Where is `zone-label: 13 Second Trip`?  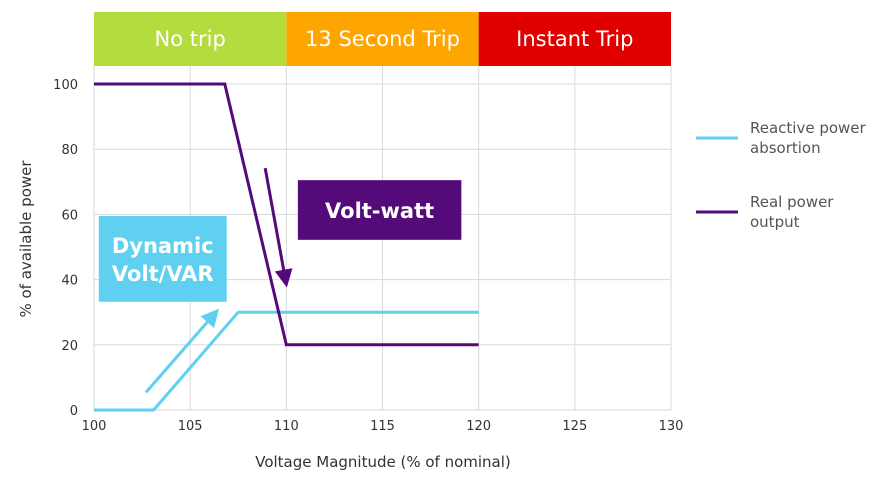
zone-label: 13 Second Trip is located at coordinates (382, 39).